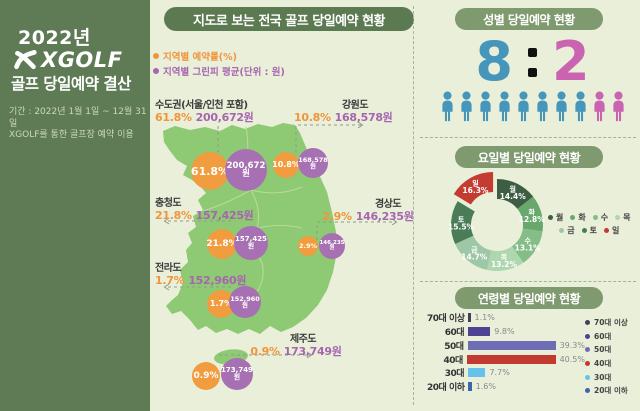  What do you see at coordinates (560, 217) in the screenshot?
I see `legend-label: 월` at bounding box center [560, 217].